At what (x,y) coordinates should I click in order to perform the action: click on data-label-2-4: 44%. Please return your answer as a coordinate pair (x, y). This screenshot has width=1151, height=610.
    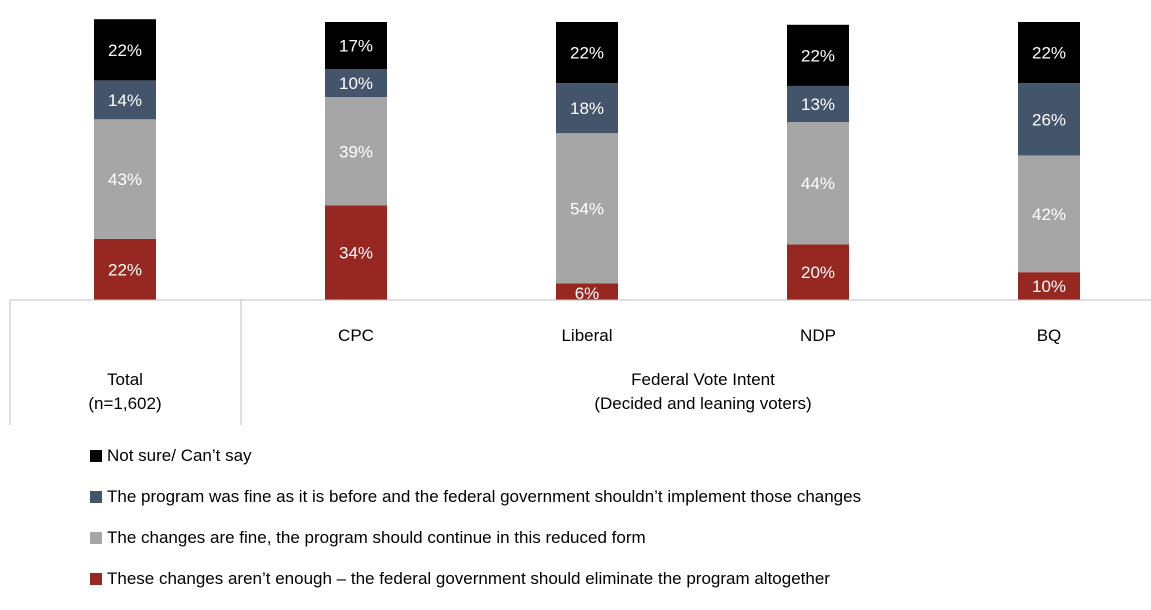
    Looking at the image, I should click on (818, 183).